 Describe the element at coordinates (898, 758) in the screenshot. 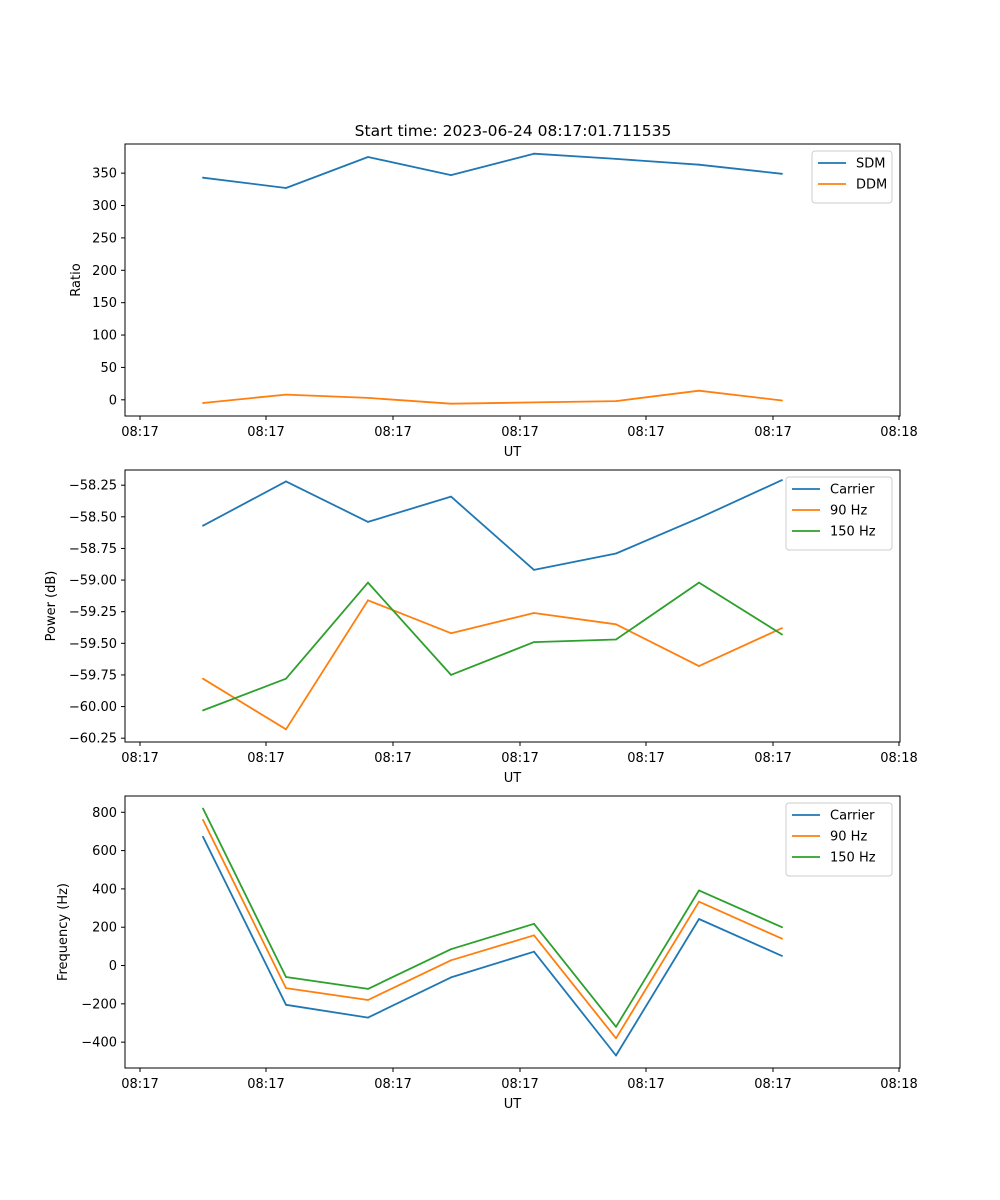

I see `x-tick-label: 08:18` at that location.